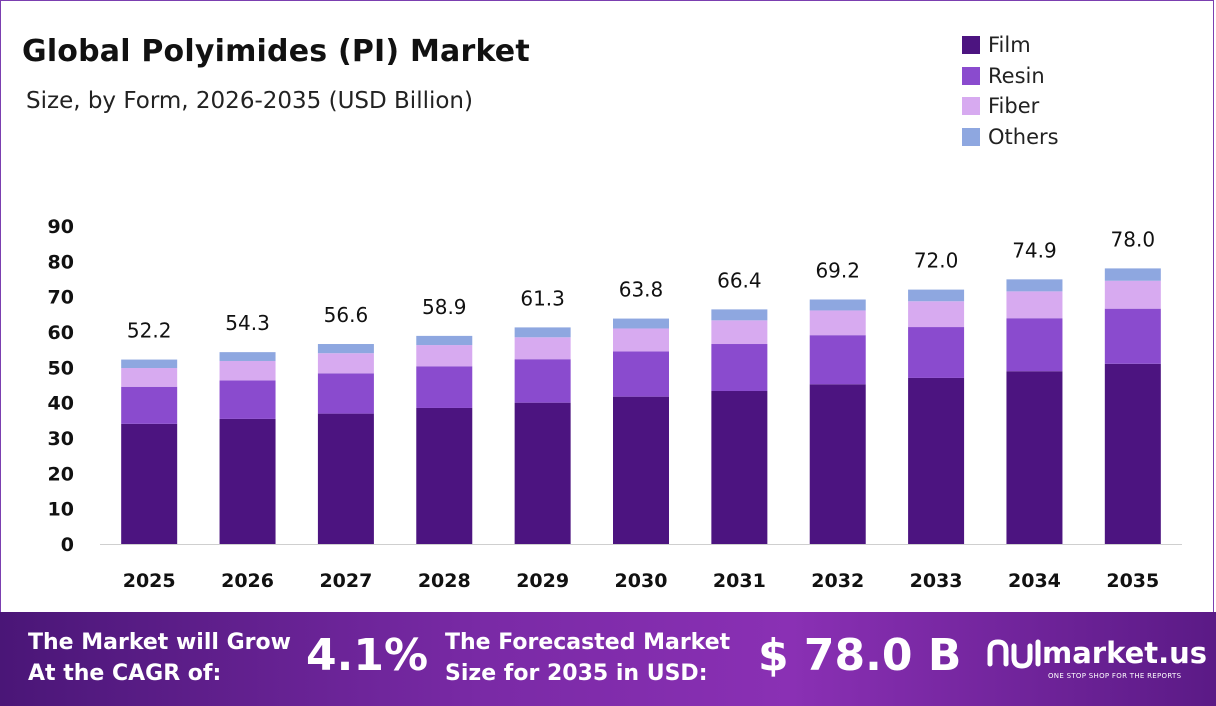  What do you see at coordinates (149, 331) in the screenshot?
I see `total-label-2025: 52.2` at bounding box center [149, 331].